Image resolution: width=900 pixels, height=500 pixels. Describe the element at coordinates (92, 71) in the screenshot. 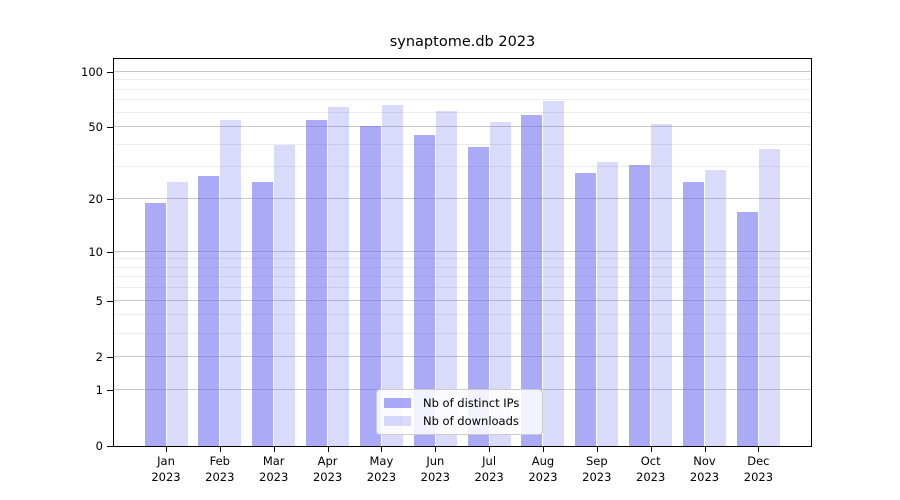

I see `y-tick-label-100: 100` at that location.